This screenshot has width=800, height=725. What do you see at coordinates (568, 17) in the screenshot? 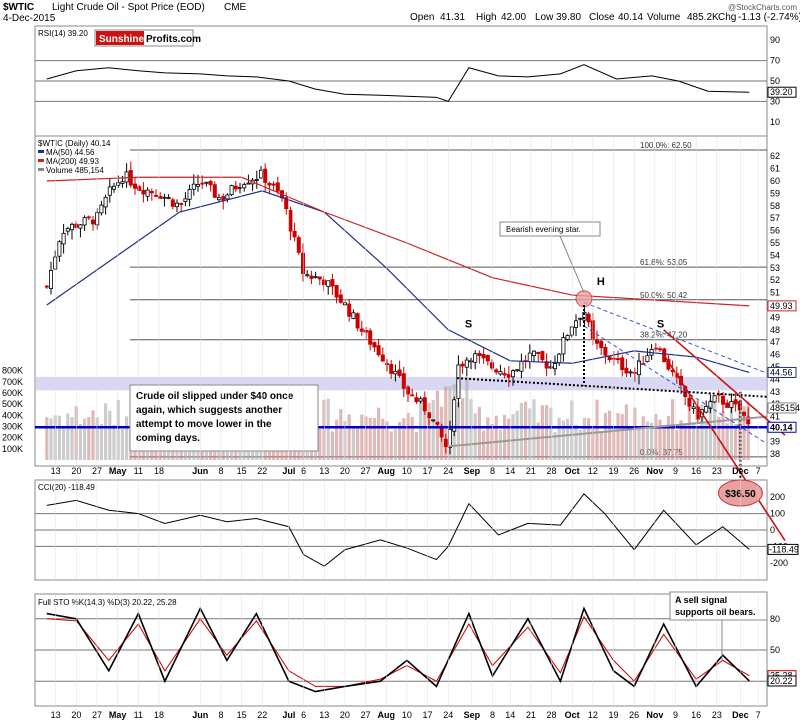
I see `low-value: 39.80` at bounding box center [568, 17].